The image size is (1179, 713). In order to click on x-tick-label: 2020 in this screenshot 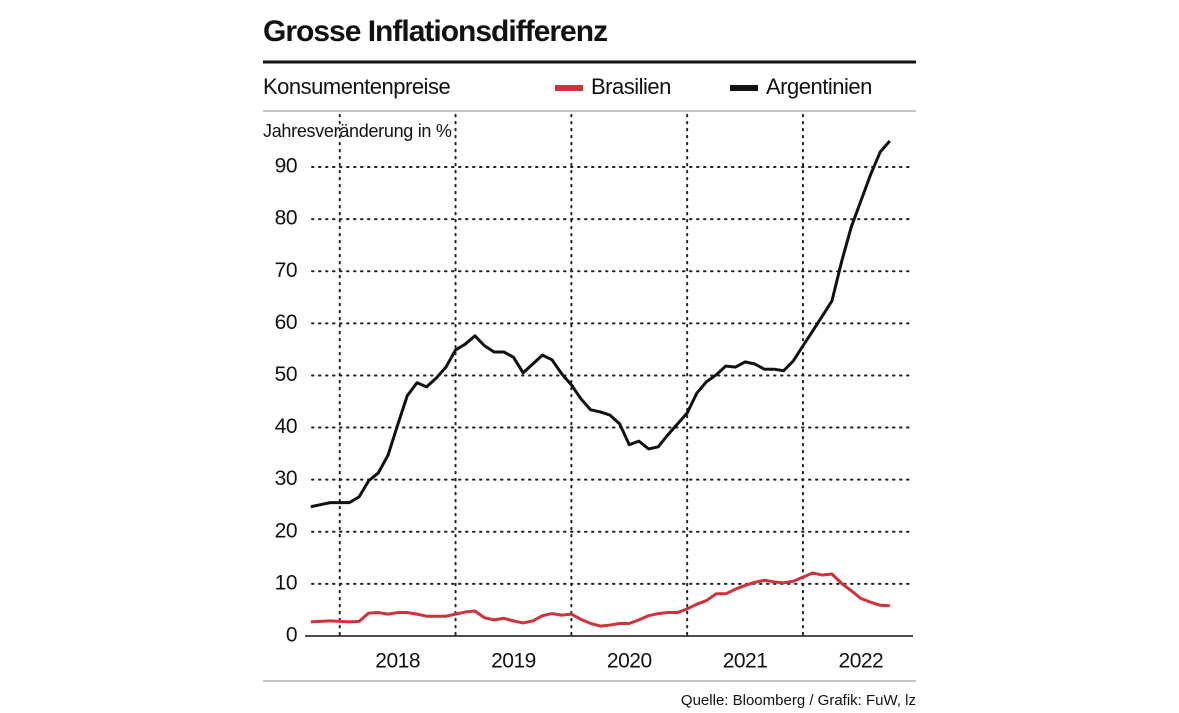, I will do `click(629, 661)`.